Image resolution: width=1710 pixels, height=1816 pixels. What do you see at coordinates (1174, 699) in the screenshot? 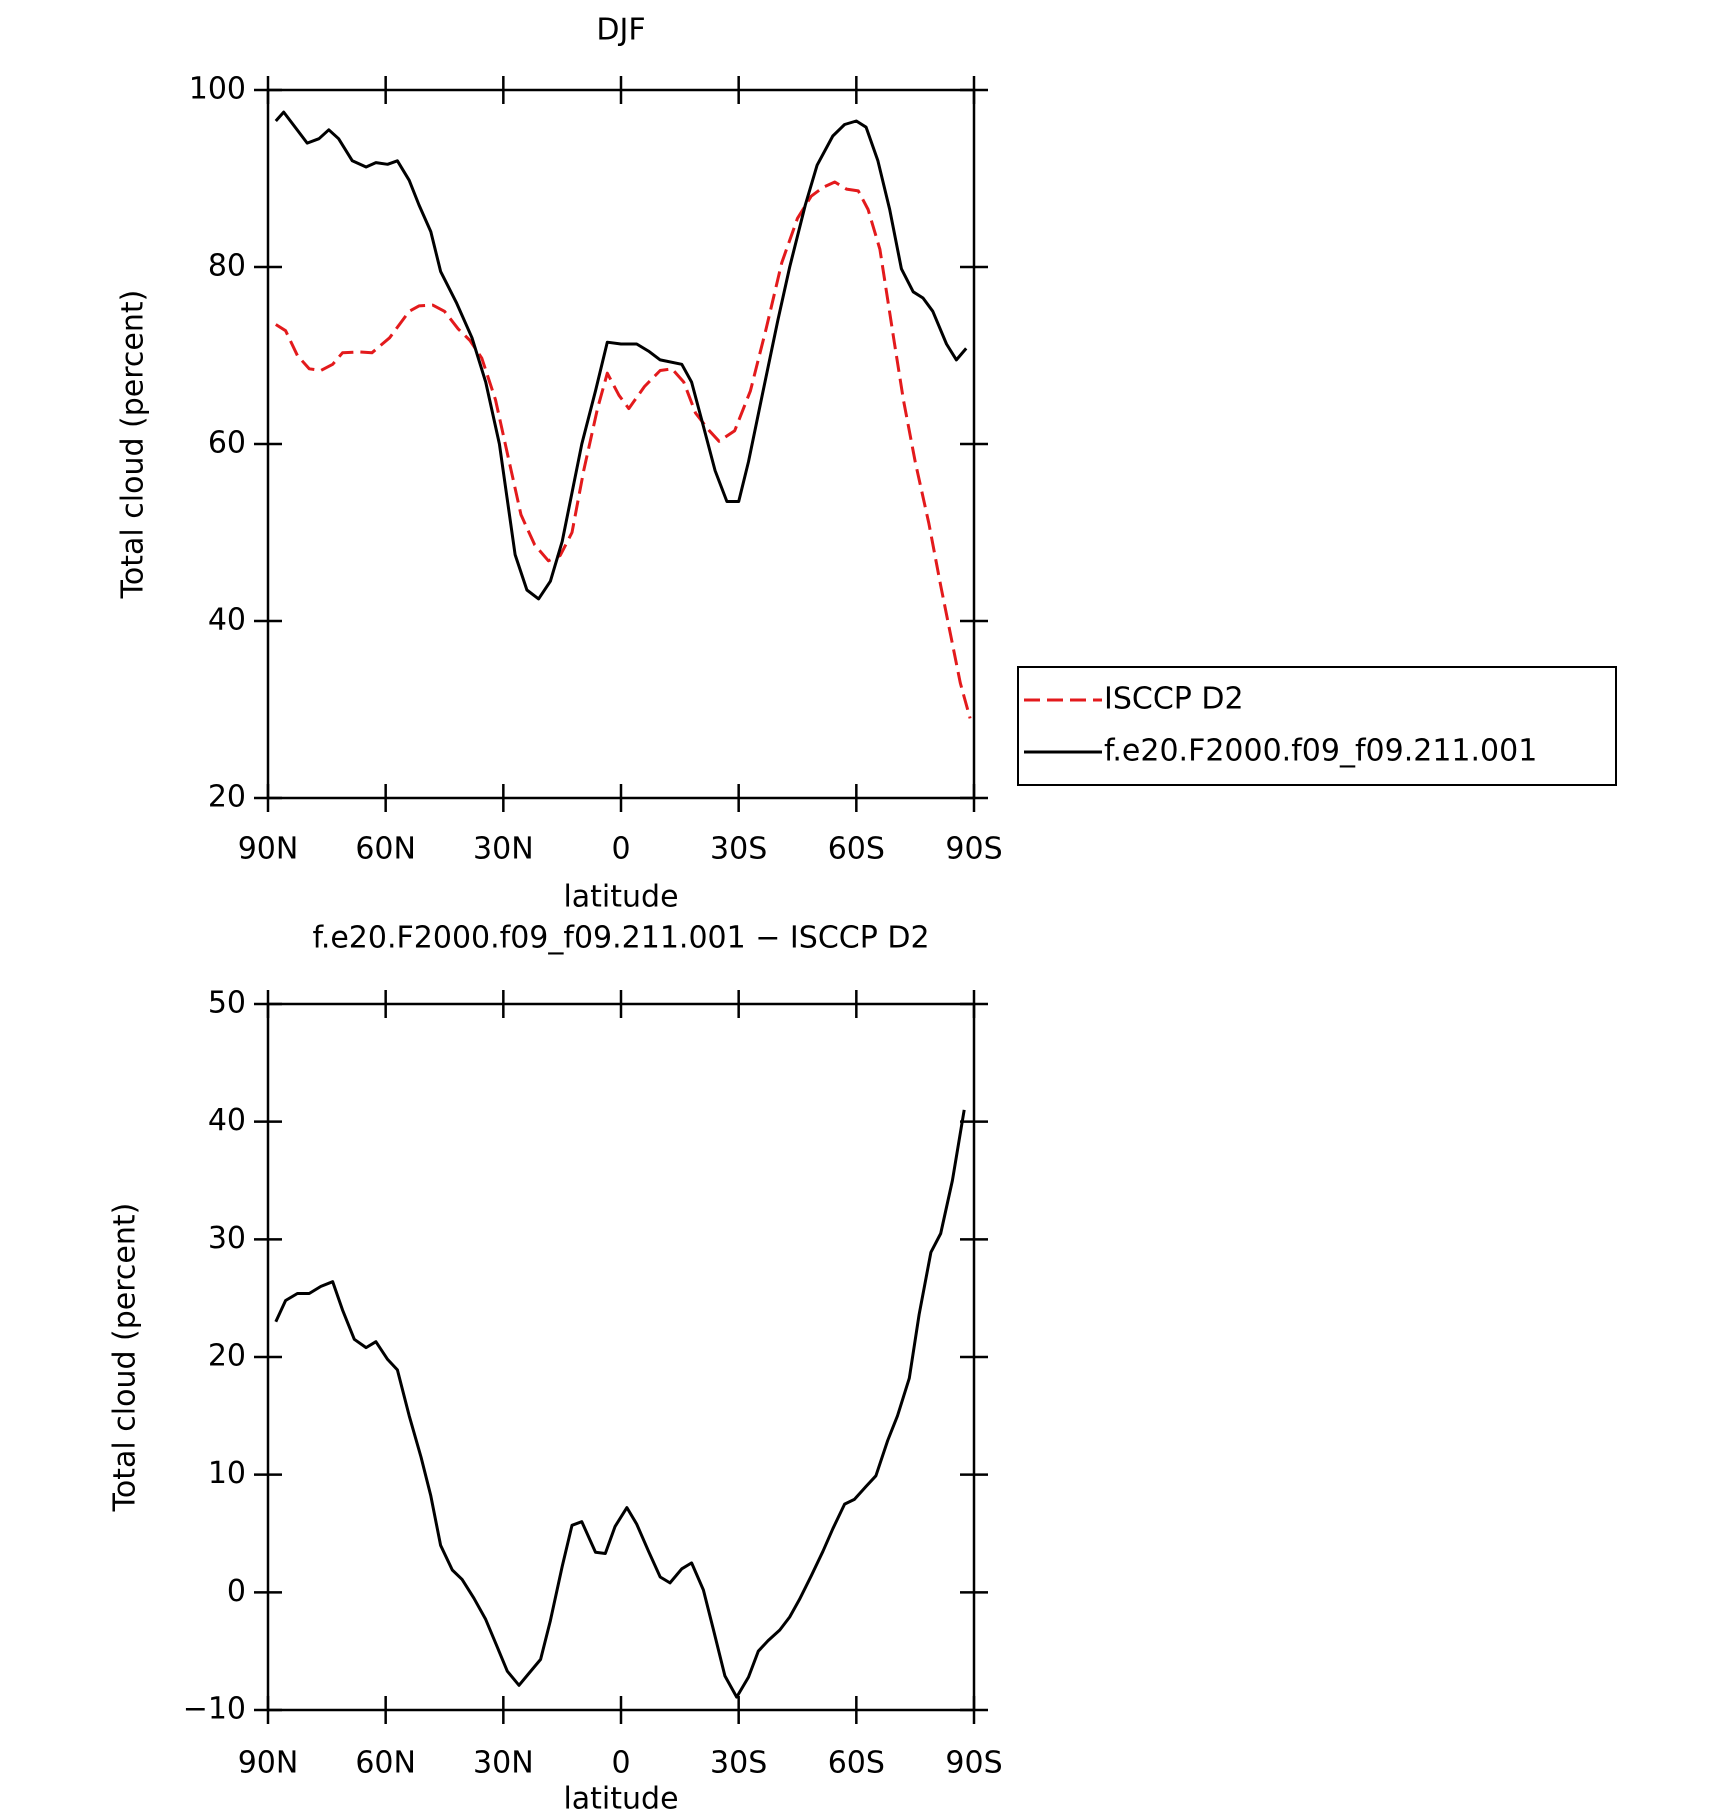
I see `legend-label: ISCCP D2` at bounding box center [1174, 699].